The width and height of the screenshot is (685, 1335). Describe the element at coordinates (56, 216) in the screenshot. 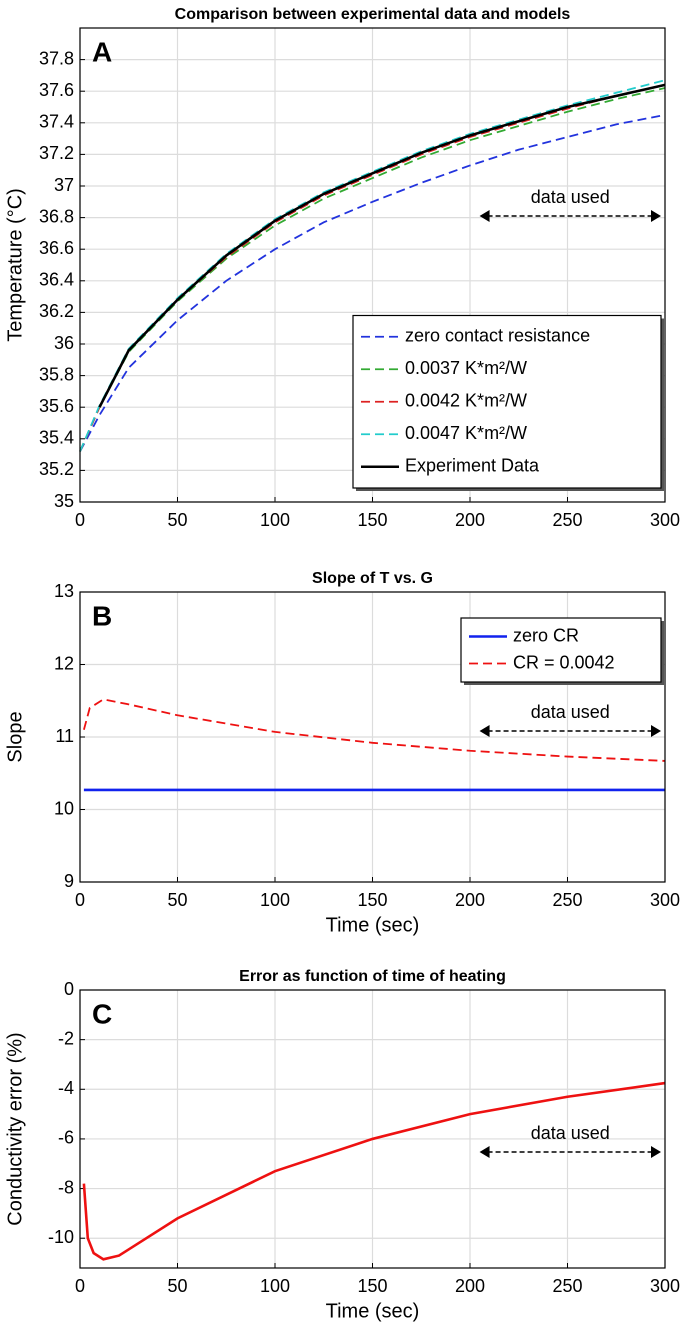

I see `y-tick-label: 36.8` at that location.